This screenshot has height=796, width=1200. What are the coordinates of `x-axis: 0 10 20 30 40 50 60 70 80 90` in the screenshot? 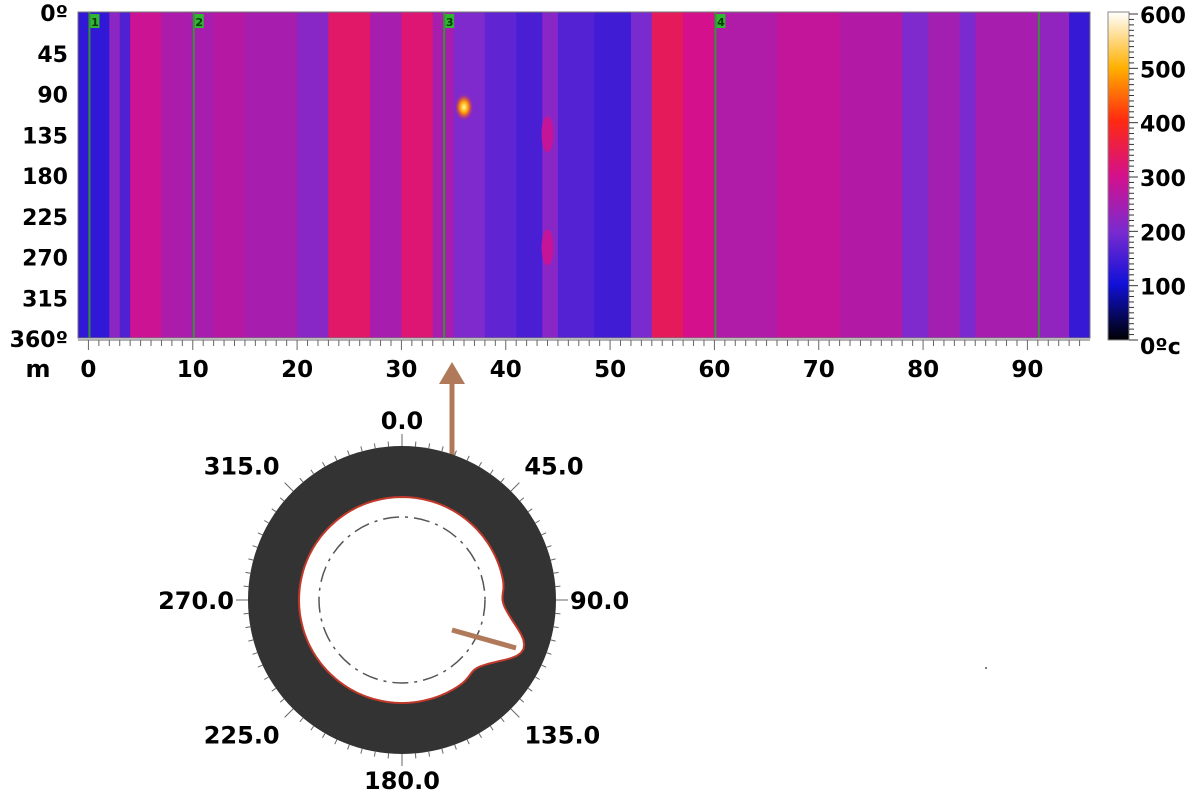 It's located at (584, 361).